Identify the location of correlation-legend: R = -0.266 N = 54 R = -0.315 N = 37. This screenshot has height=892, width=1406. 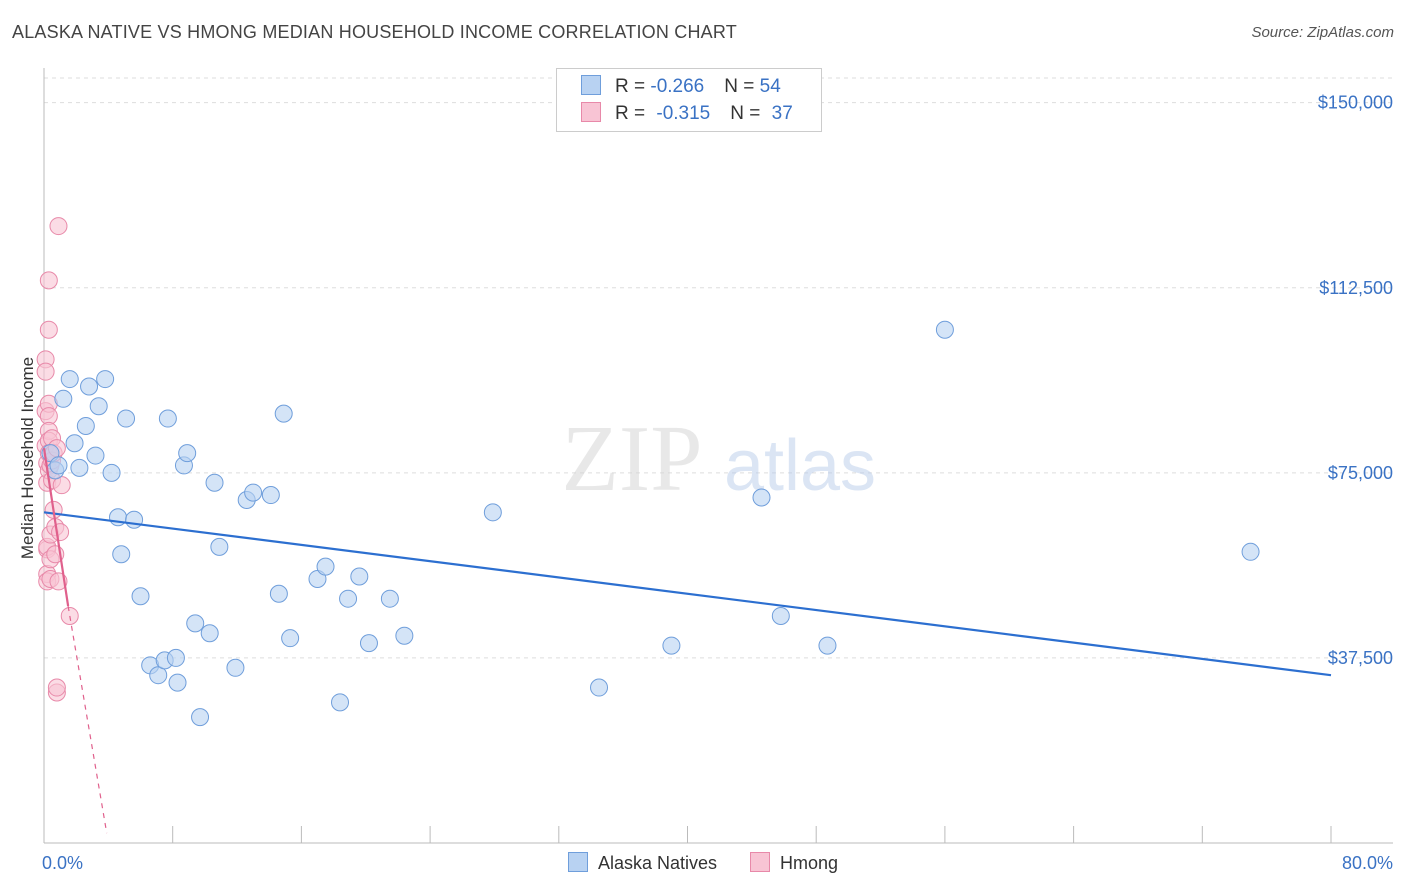
(689, 100).